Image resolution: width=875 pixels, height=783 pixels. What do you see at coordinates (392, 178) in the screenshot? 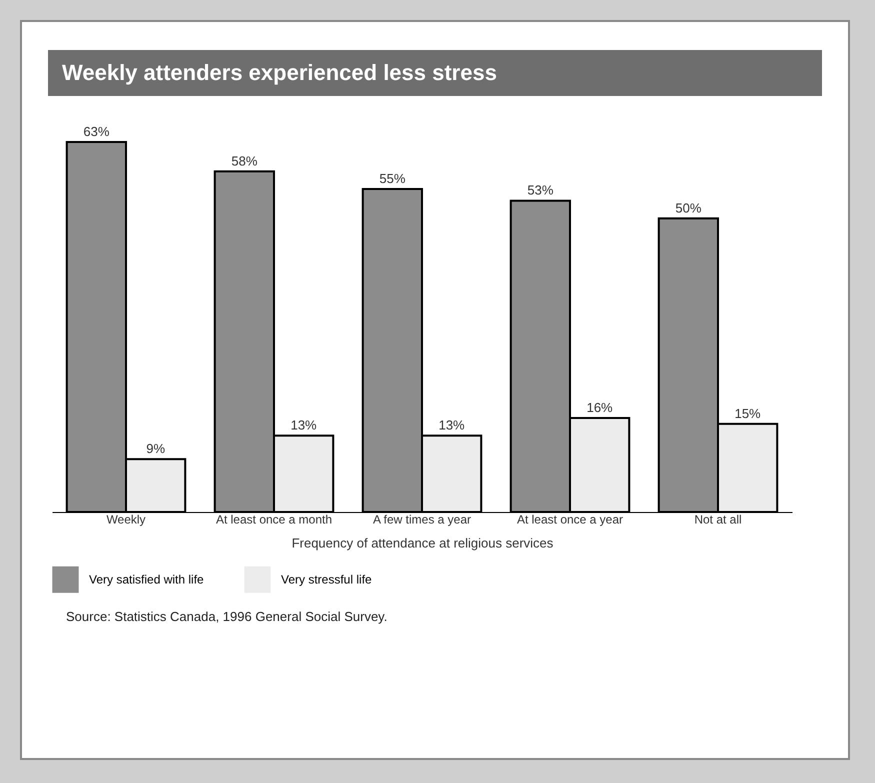
I see `data-label: 55%` at bounding box center [392, 178].